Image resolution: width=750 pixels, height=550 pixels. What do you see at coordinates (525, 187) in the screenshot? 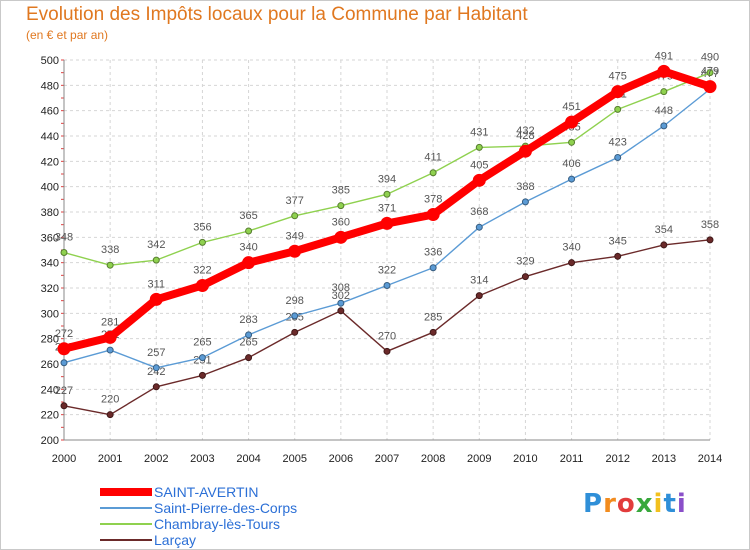
I see `data-label-saint-pierre-des-corps: 388` at bounding box center [525, 187].